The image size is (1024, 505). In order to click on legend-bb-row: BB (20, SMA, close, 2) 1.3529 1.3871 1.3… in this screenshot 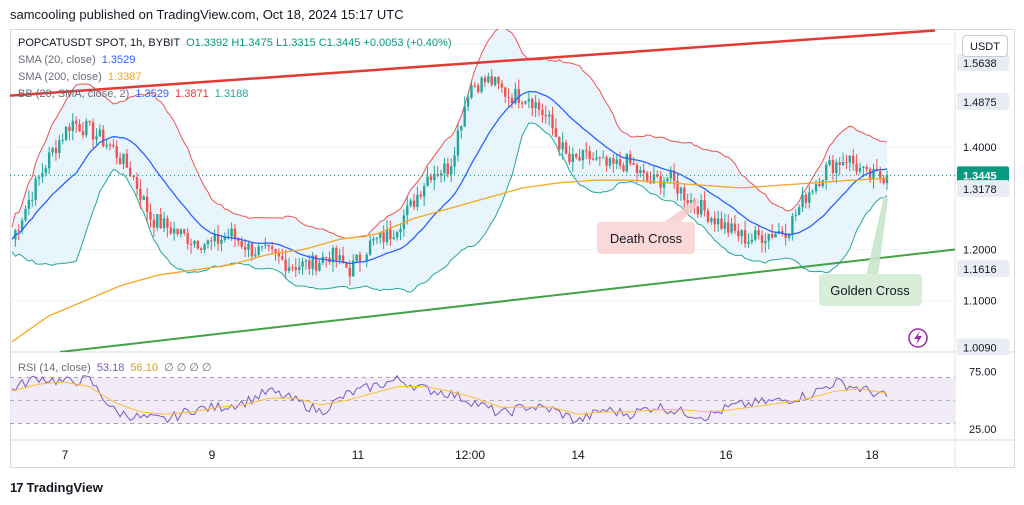, I will do `click(133, 94)`.